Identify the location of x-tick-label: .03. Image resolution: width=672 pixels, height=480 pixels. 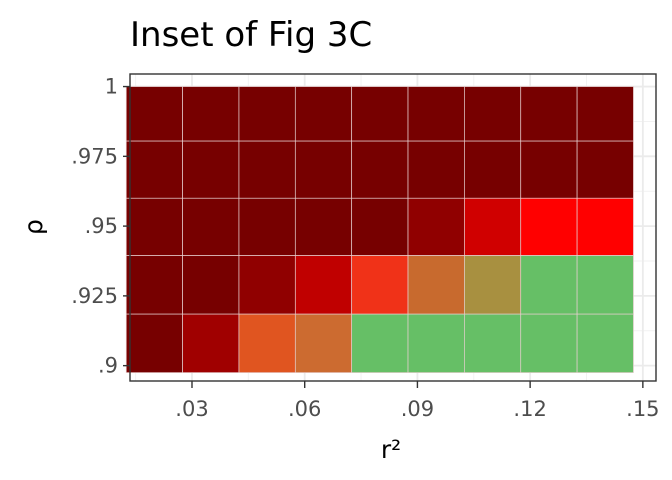
(191, 409).